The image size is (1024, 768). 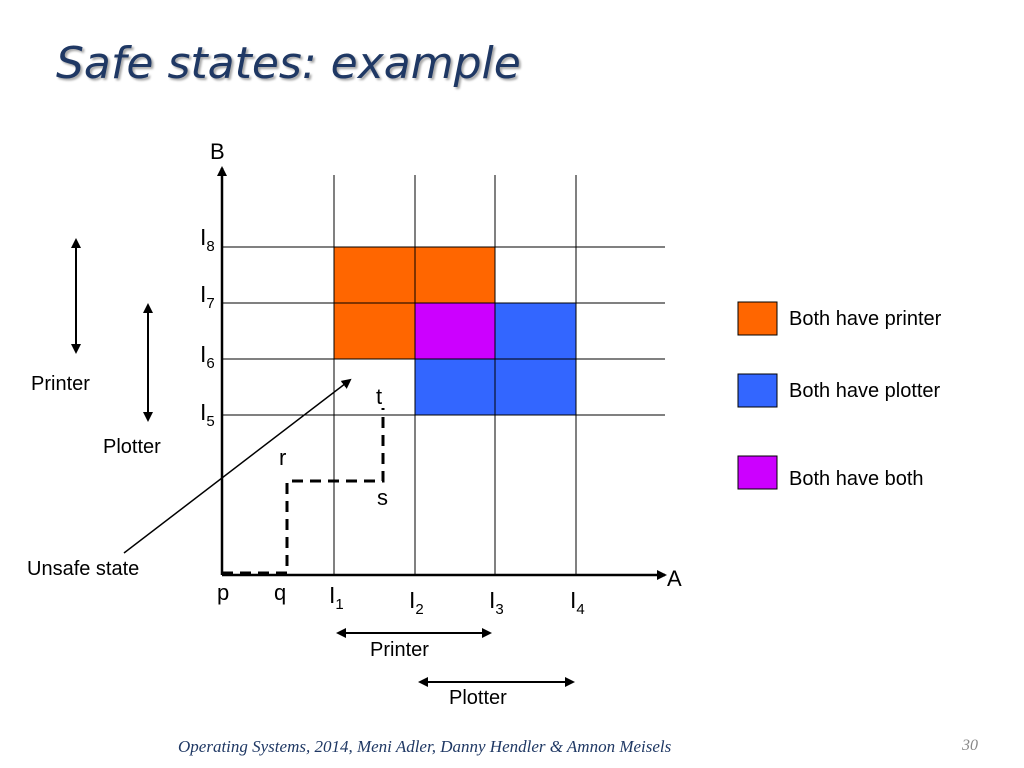 I want to click on legend-swatch-printer, so click(x=757, y=318).